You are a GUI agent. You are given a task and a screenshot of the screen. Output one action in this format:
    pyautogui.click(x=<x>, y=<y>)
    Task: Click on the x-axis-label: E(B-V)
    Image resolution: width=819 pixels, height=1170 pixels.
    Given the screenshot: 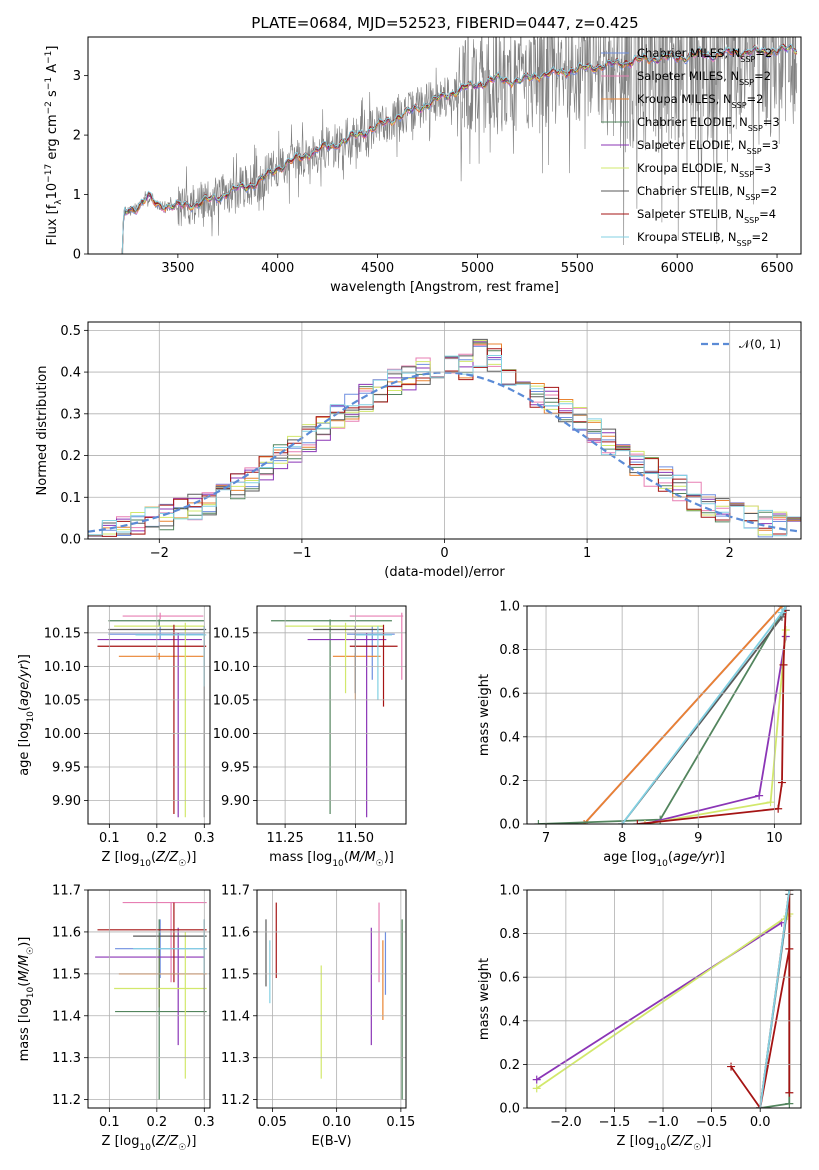 What is the action you would take?
    pyautogui.click(x=331, y=1141)
    